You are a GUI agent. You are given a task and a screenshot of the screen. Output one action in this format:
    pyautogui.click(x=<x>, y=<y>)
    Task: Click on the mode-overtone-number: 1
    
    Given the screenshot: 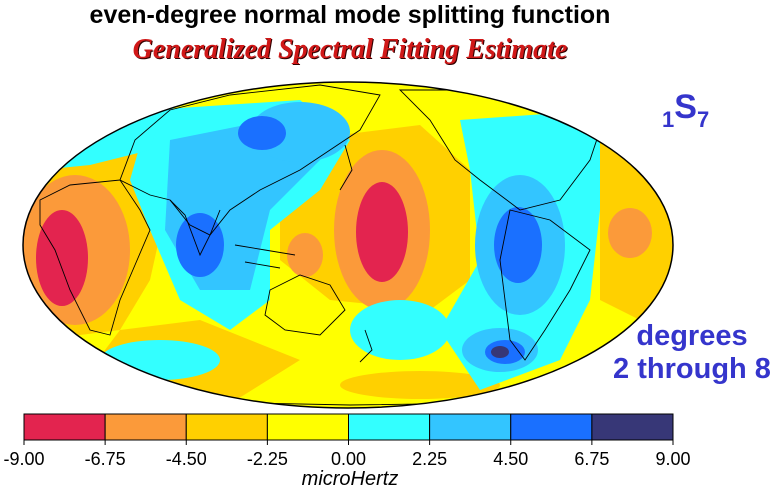 What is the action you would take?
    pyautogui.click(x=668, y=119)
    